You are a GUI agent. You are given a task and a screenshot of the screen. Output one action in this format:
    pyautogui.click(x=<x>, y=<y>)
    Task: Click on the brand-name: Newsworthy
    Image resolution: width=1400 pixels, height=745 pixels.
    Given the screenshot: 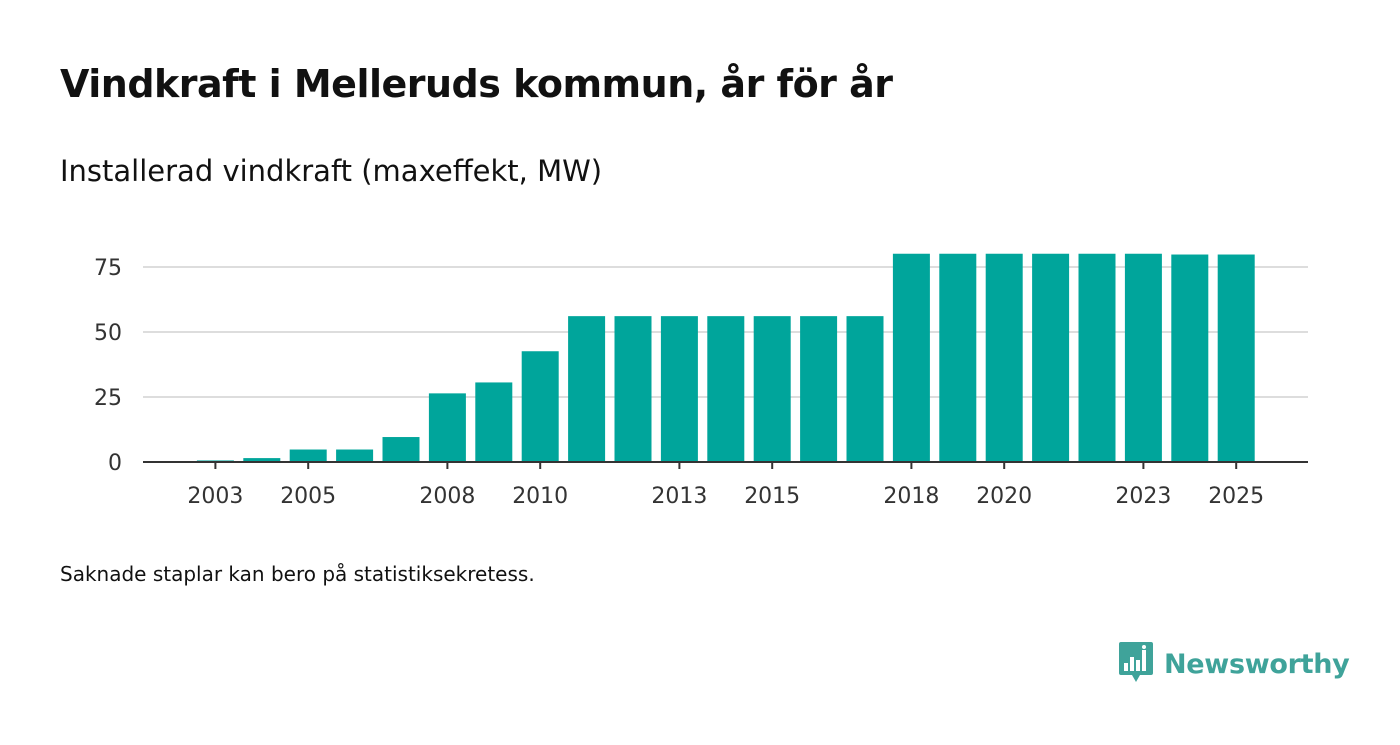 What is the action you would take?
    pyautogui.click(x=1257, y=664)
    